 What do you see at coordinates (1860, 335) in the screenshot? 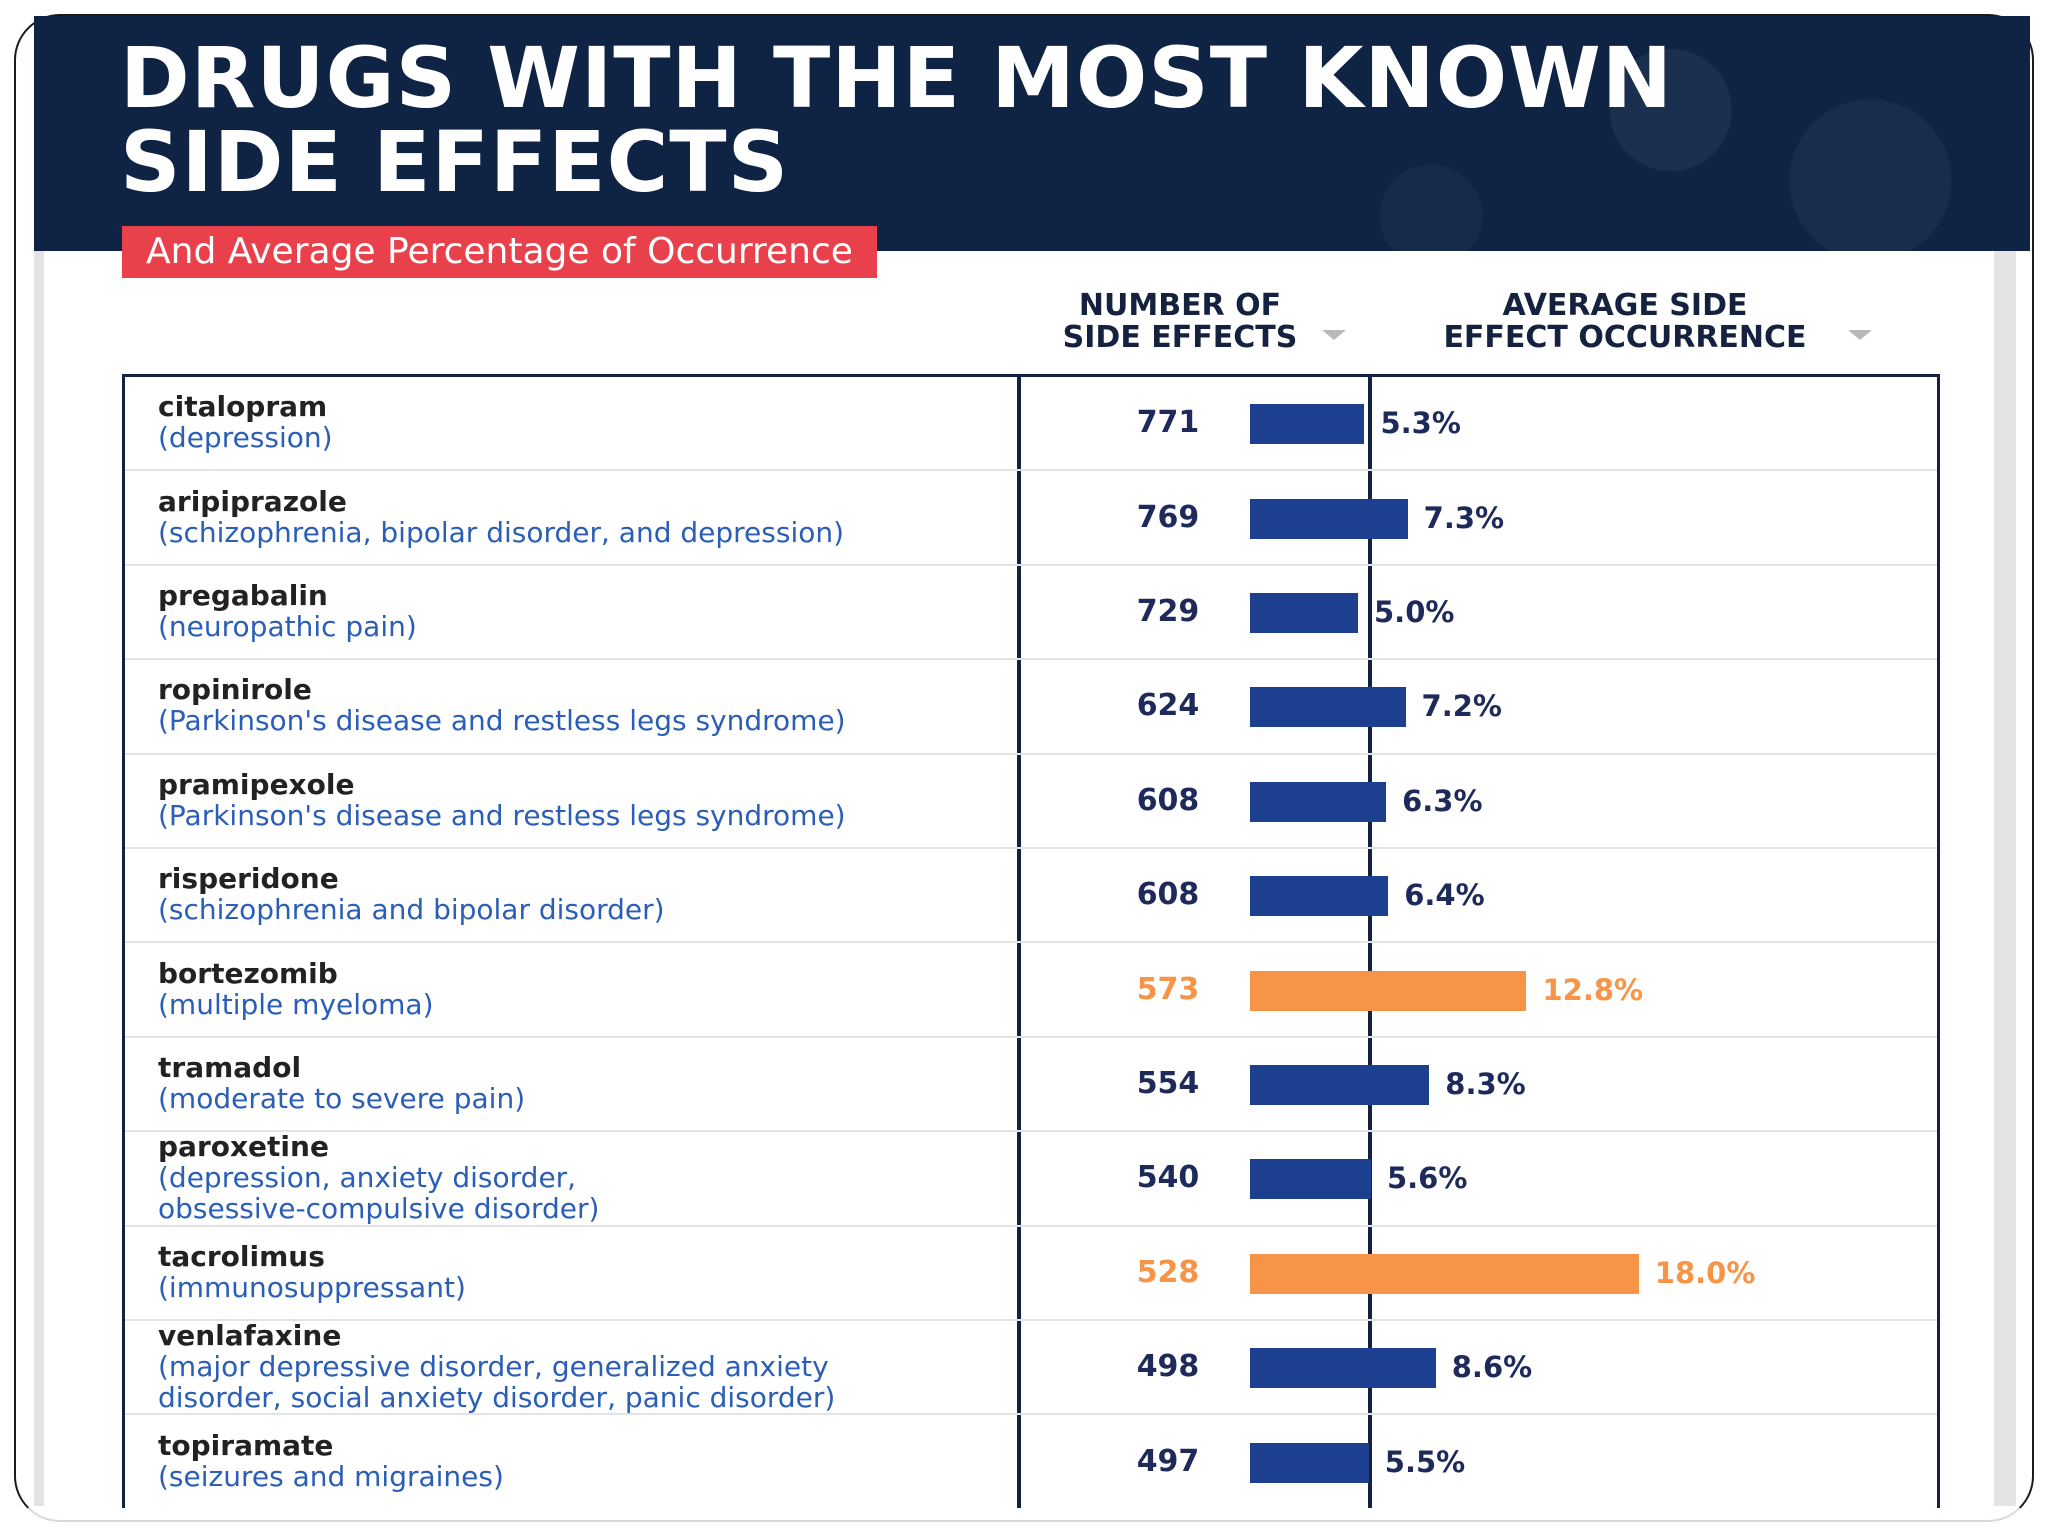
I see `occurrence-sort-icon` at bounding box center [1860, 335].